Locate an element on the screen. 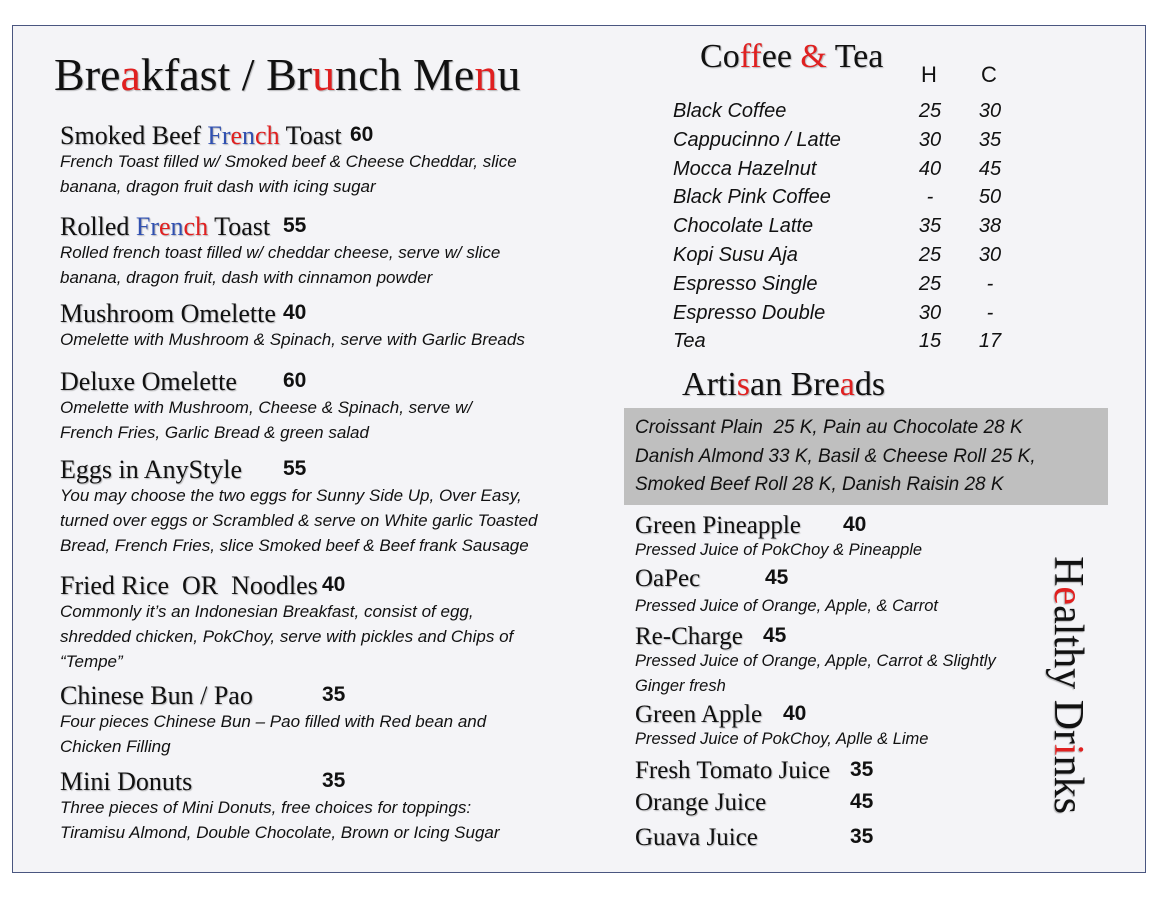 Image resolution: width=1158 pixels, height=897 pixels. item-name: Eggs in AnyStyle is located at coordinates (151, 469).